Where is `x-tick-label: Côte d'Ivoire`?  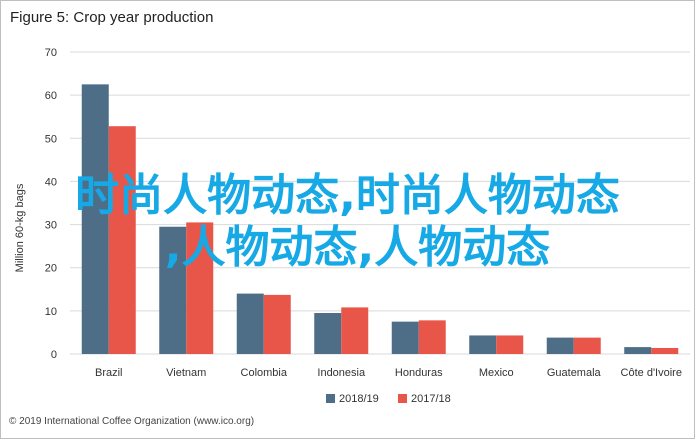 x-tick-label: Côte d'Ivoire is located at coordinates (651, 373).